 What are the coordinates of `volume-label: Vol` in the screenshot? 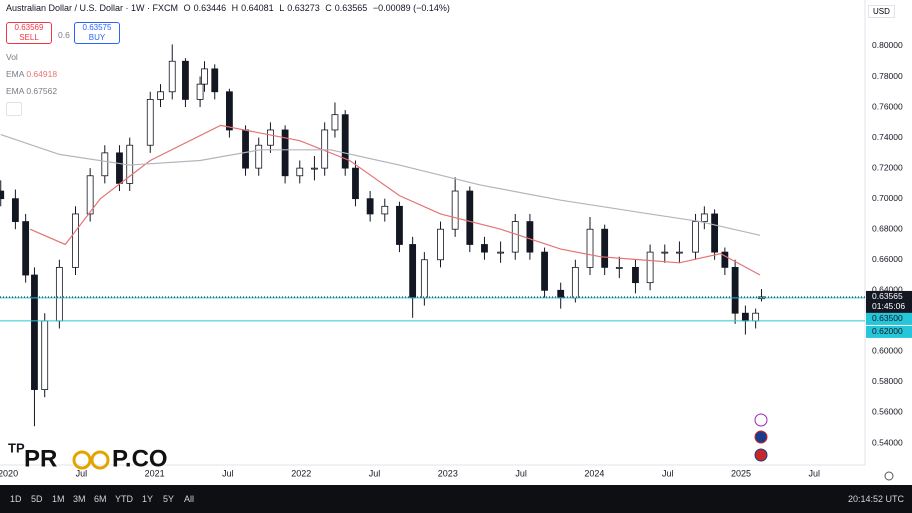 It's located at (12, 57).